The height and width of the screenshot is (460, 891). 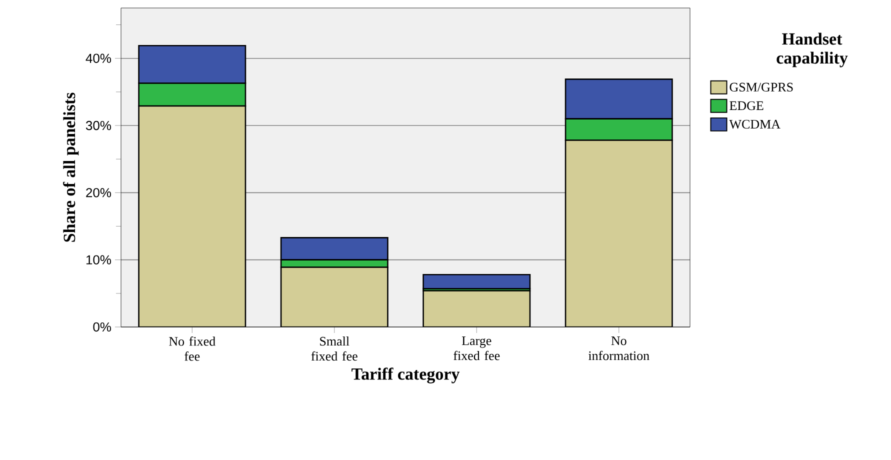 What do you see at coordinates (192, 348) in the screenshot?
I see `x-tick-label: No fixed fee` at bounding box center [192, 348].